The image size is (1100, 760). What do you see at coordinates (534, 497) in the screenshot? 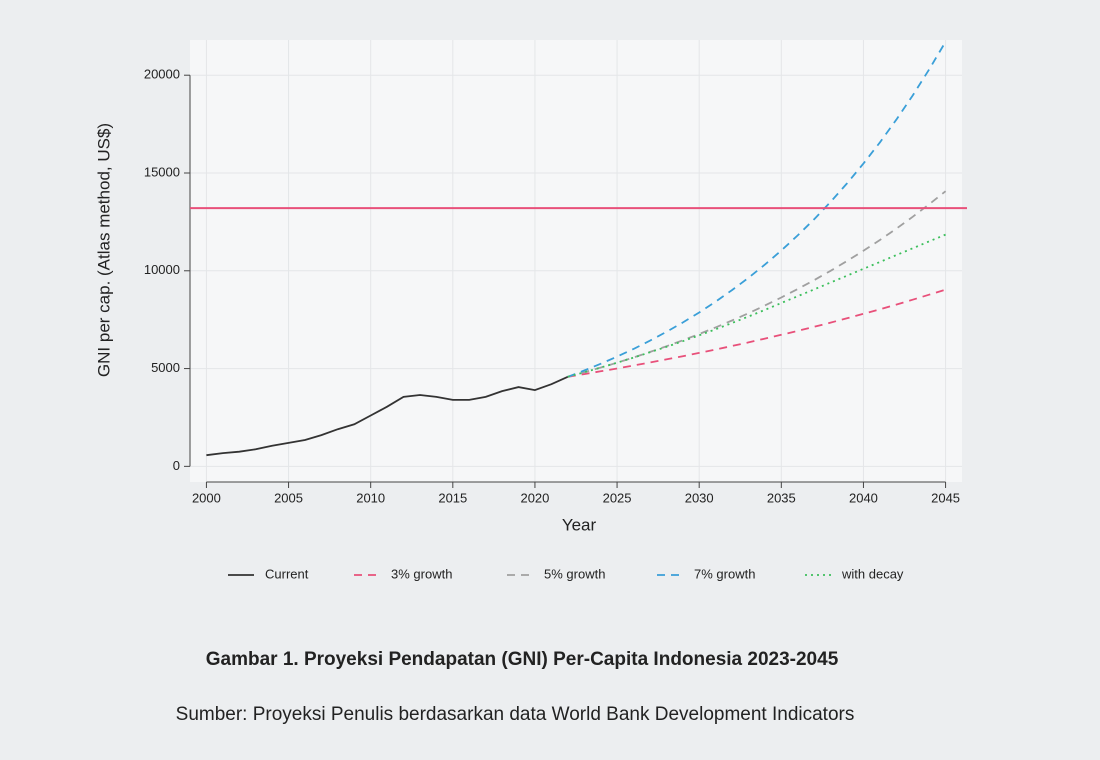
I see `x-tick-label: 2020` at bounding box center [534, 497].